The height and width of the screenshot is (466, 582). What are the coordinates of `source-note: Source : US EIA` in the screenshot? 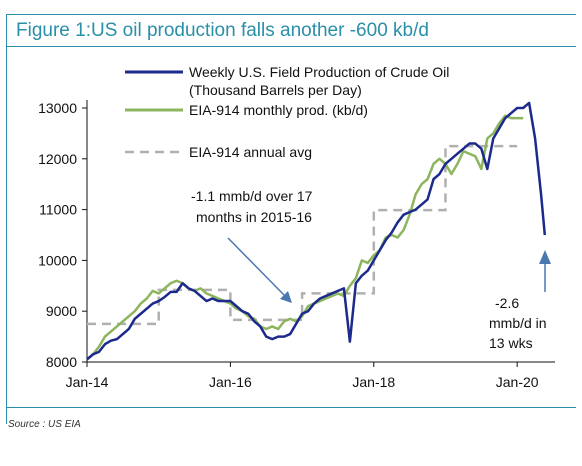 It's located at (44, 424).